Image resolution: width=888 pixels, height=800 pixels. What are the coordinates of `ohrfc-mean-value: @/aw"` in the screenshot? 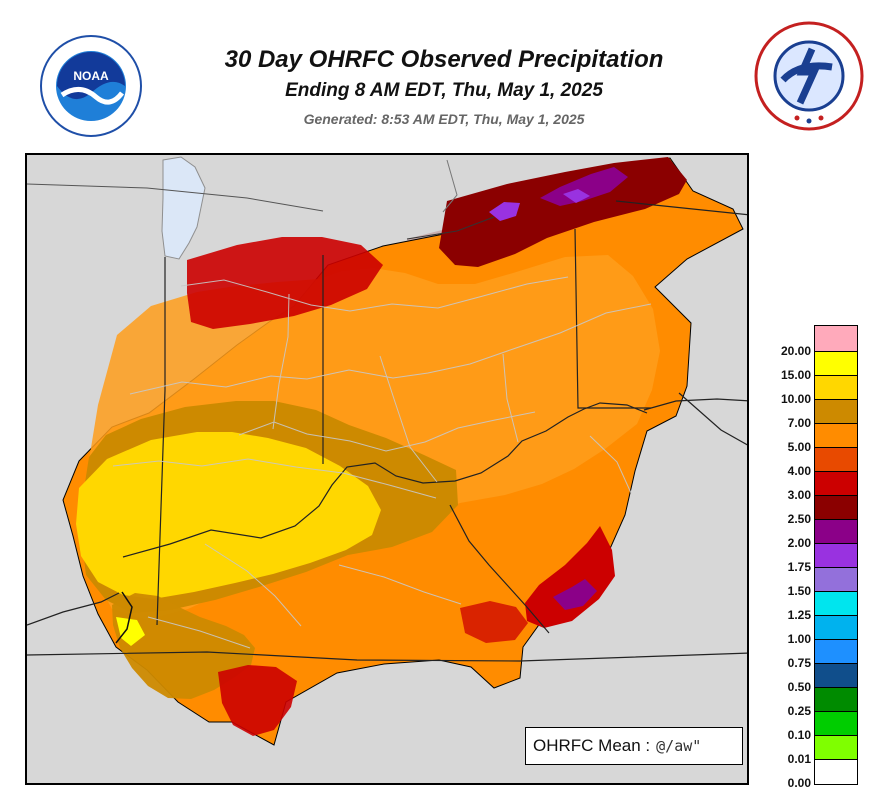 It's located at (679, 746).